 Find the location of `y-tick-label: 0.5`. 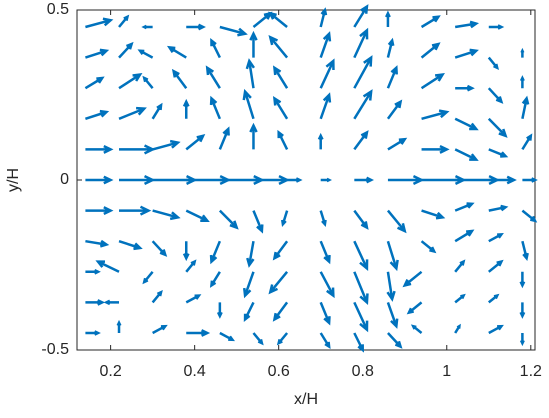

y-tick-label: 0.5 is located at coordinates (58, 9).